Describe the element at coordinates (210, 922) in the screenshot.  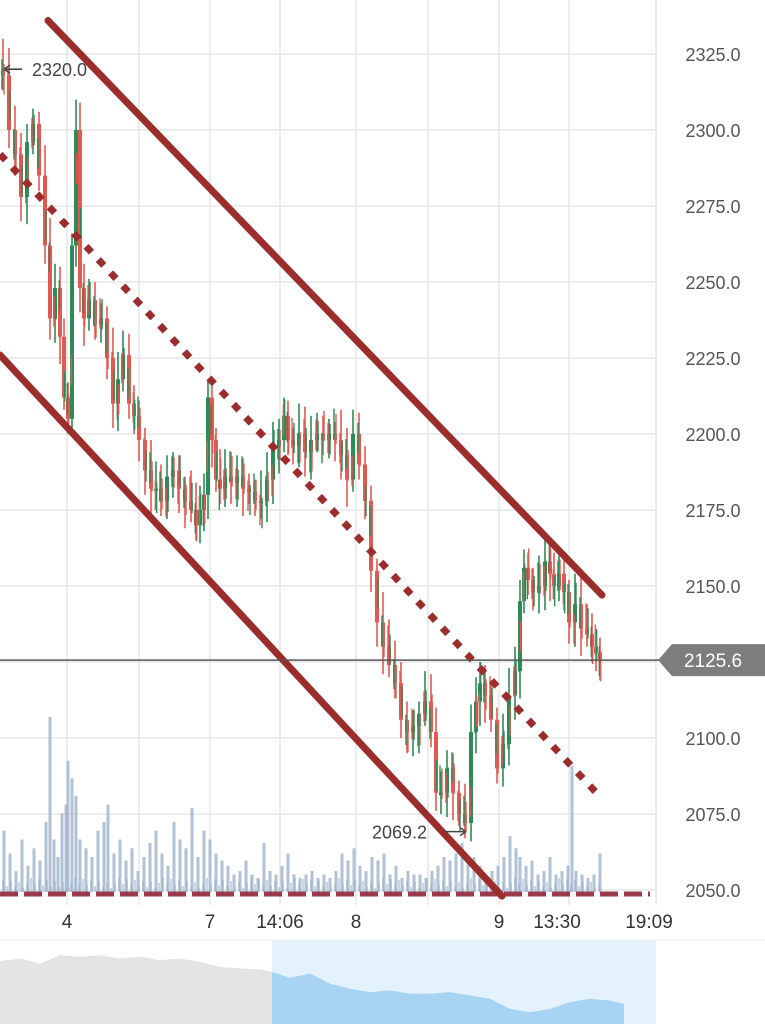
I see `x-tick-label: 7` at that location.